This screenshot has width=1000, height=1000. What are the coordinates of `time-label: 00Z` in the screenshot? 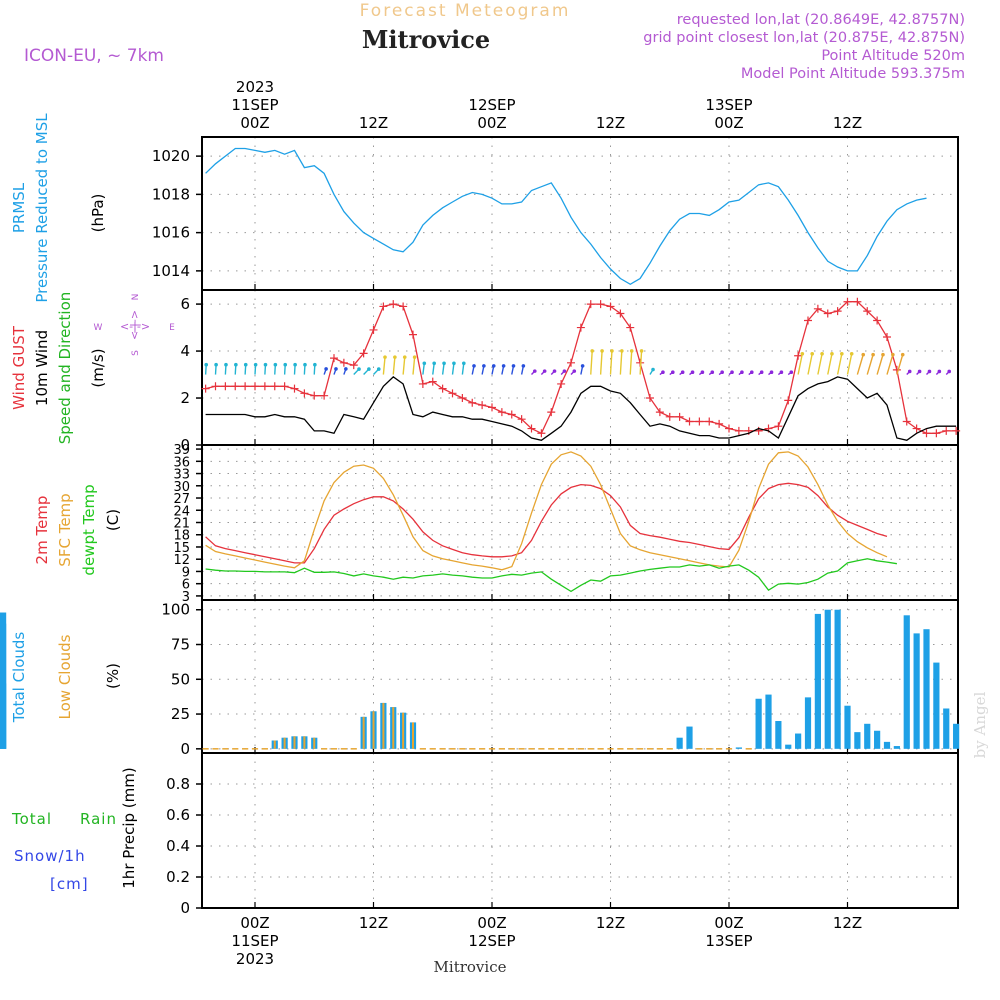 It's located at (491, 123).